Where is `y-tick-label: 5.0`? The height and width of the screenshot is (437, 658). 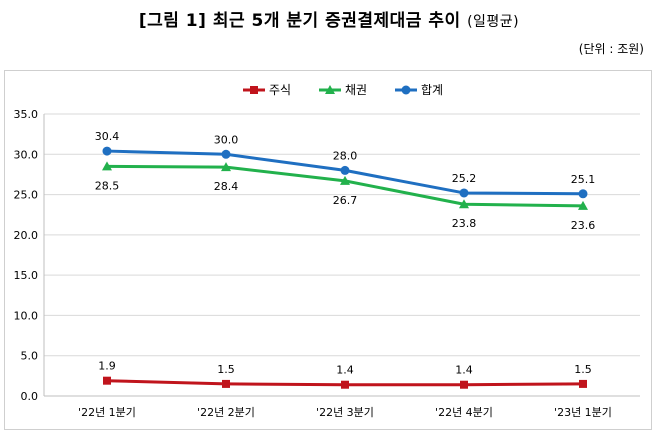 y-tick-label: 5.0 is located at coordinates (30, 356).